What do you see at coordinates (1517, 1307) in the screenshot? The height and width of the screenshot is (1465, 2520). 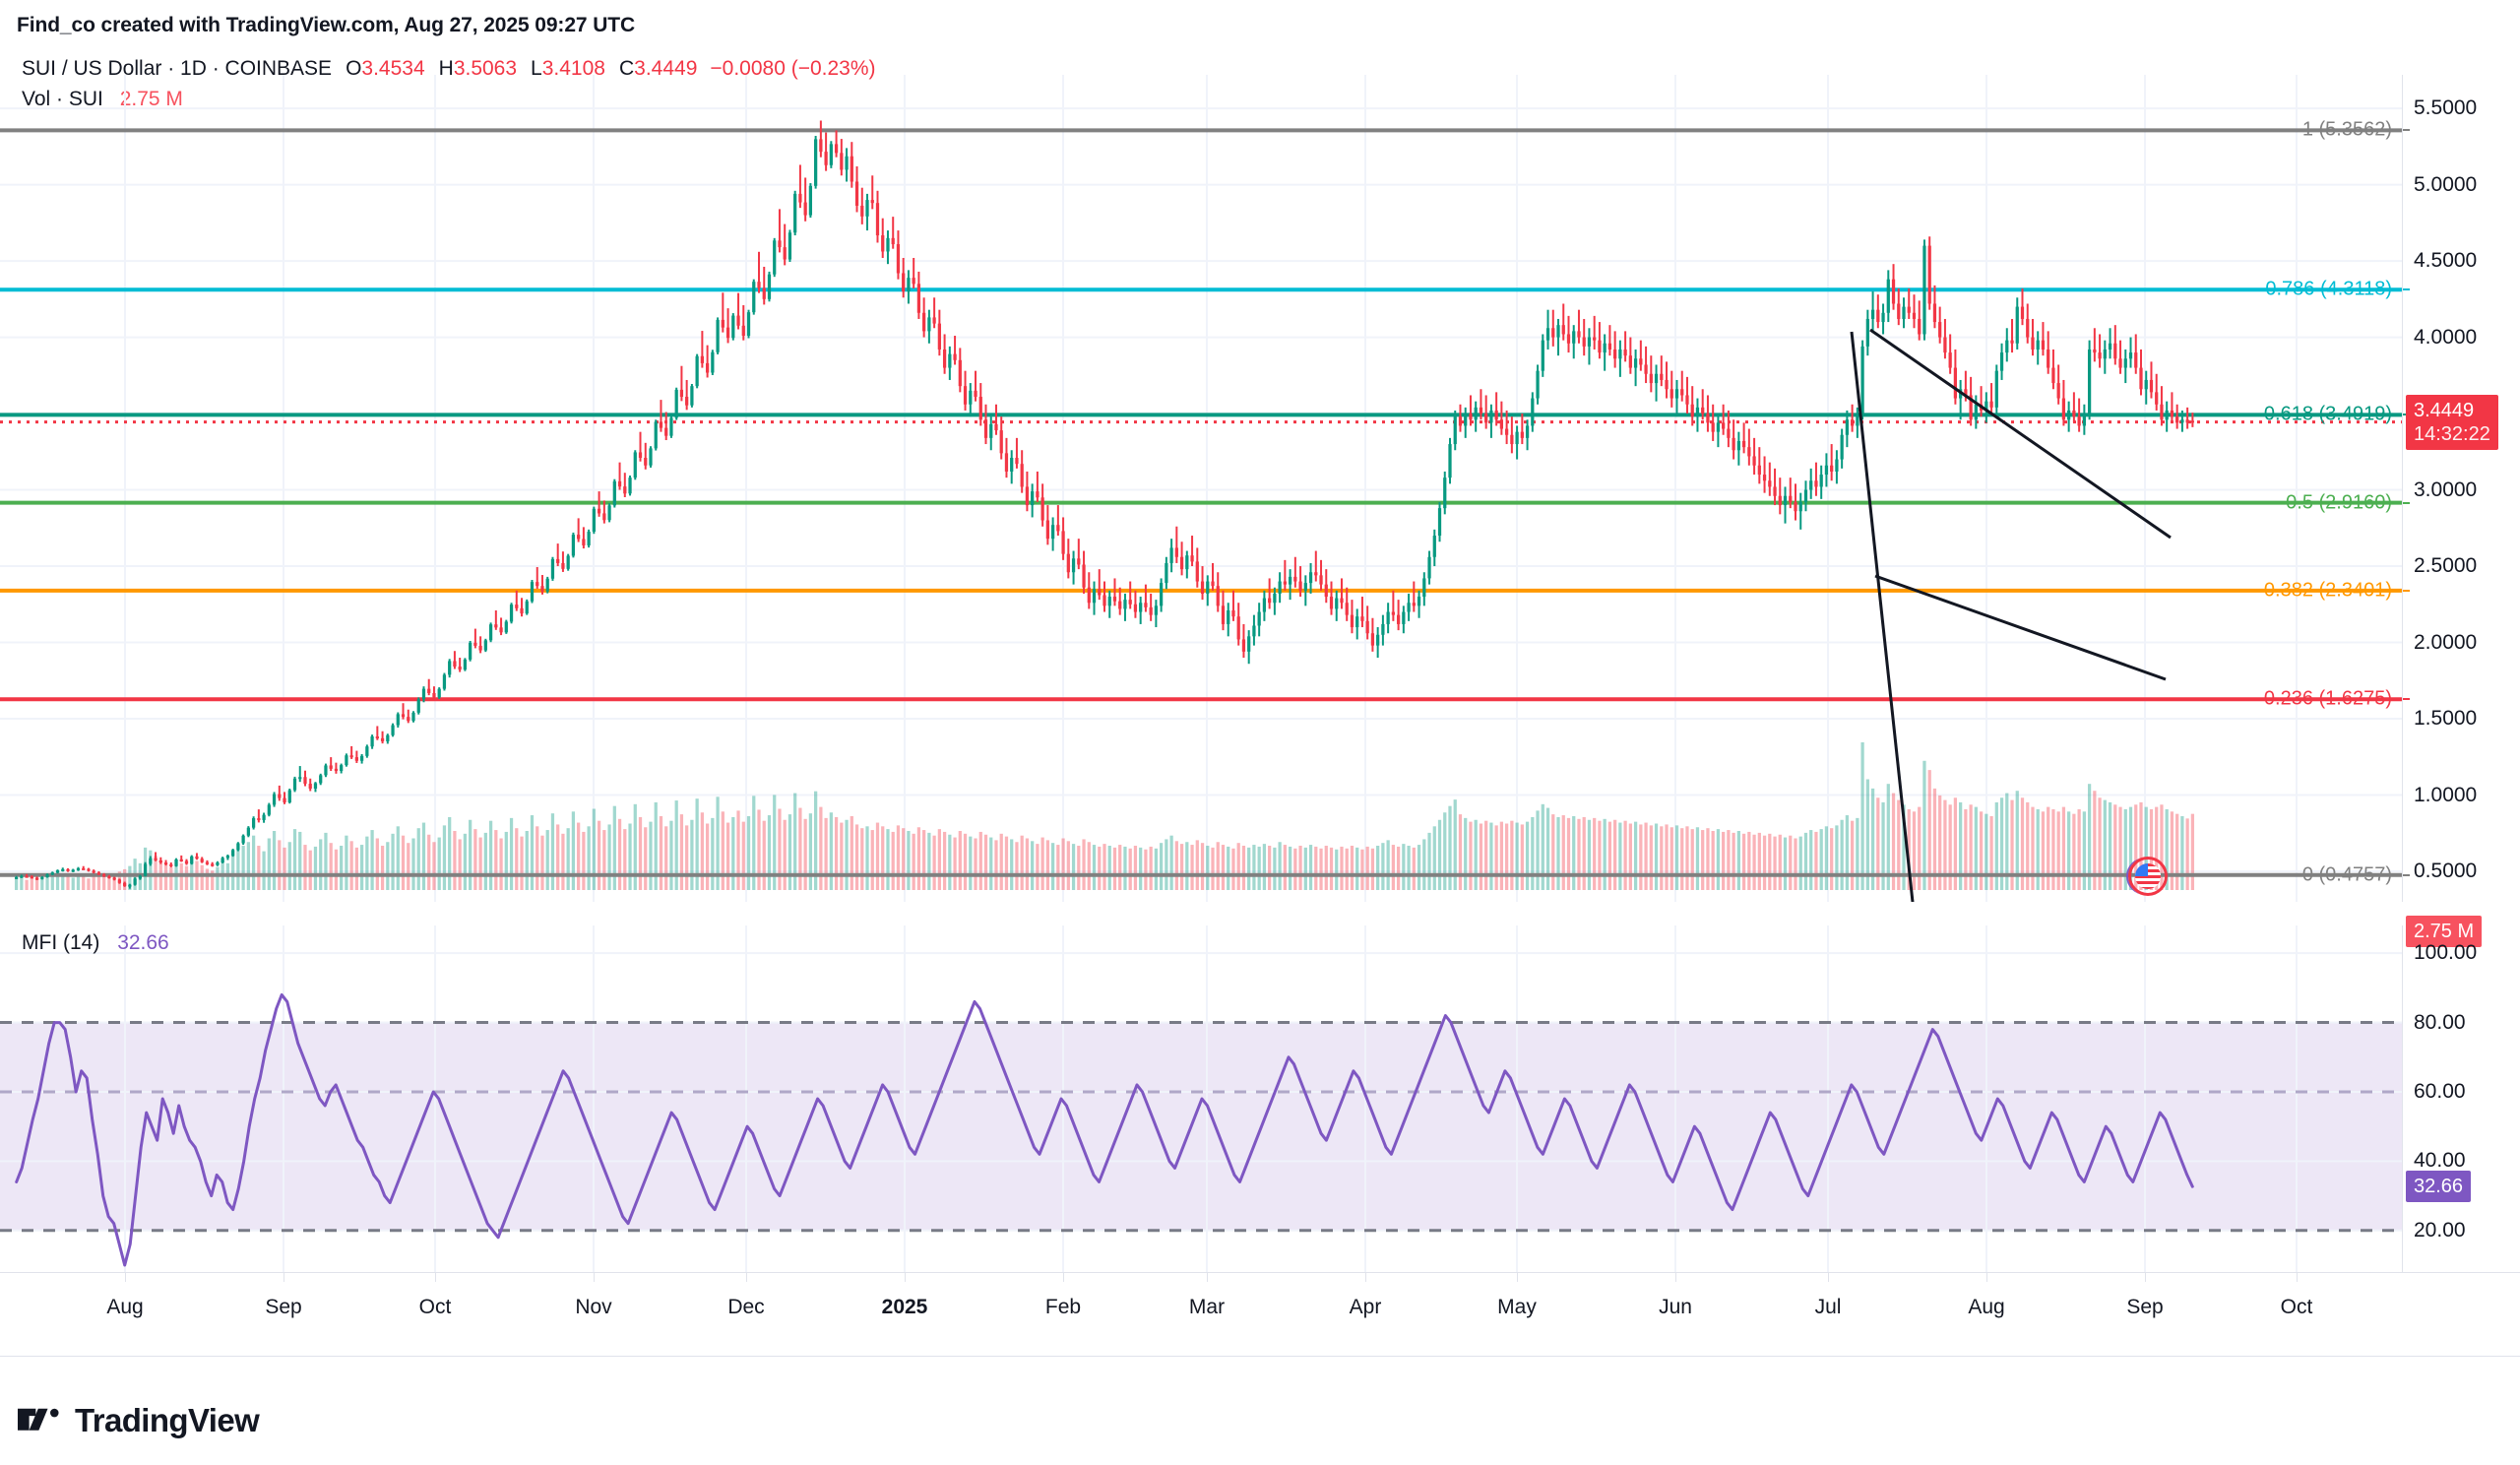 I see `time-tick-May: May` at bounding box center [1517, 1307].